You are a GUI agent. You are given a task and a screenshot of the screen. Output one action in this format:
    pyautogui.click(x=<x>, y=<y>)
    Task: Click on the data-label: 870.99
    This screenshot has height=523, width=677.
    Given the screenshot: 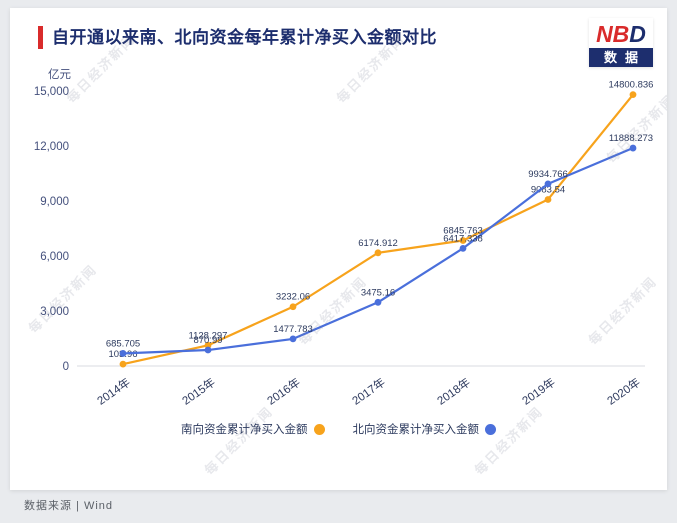 What is the action you would take?
    pyautogui.click(x=207, y=340)
    